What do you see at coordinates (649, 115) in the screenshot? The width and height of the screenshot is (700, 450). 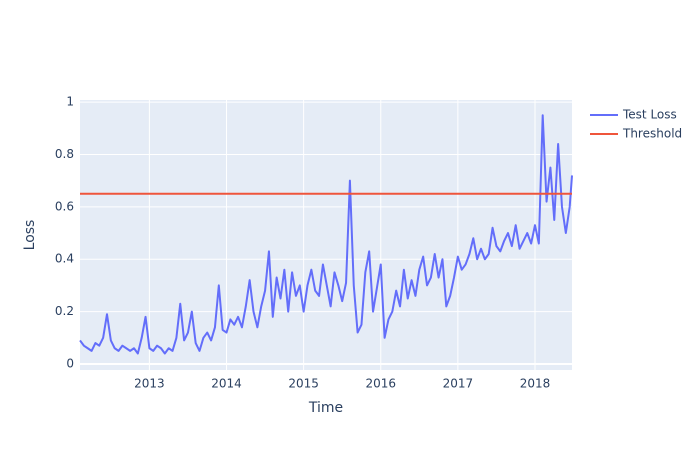 I see `legend-label: Test Loss` at bounding box center [649, 115].